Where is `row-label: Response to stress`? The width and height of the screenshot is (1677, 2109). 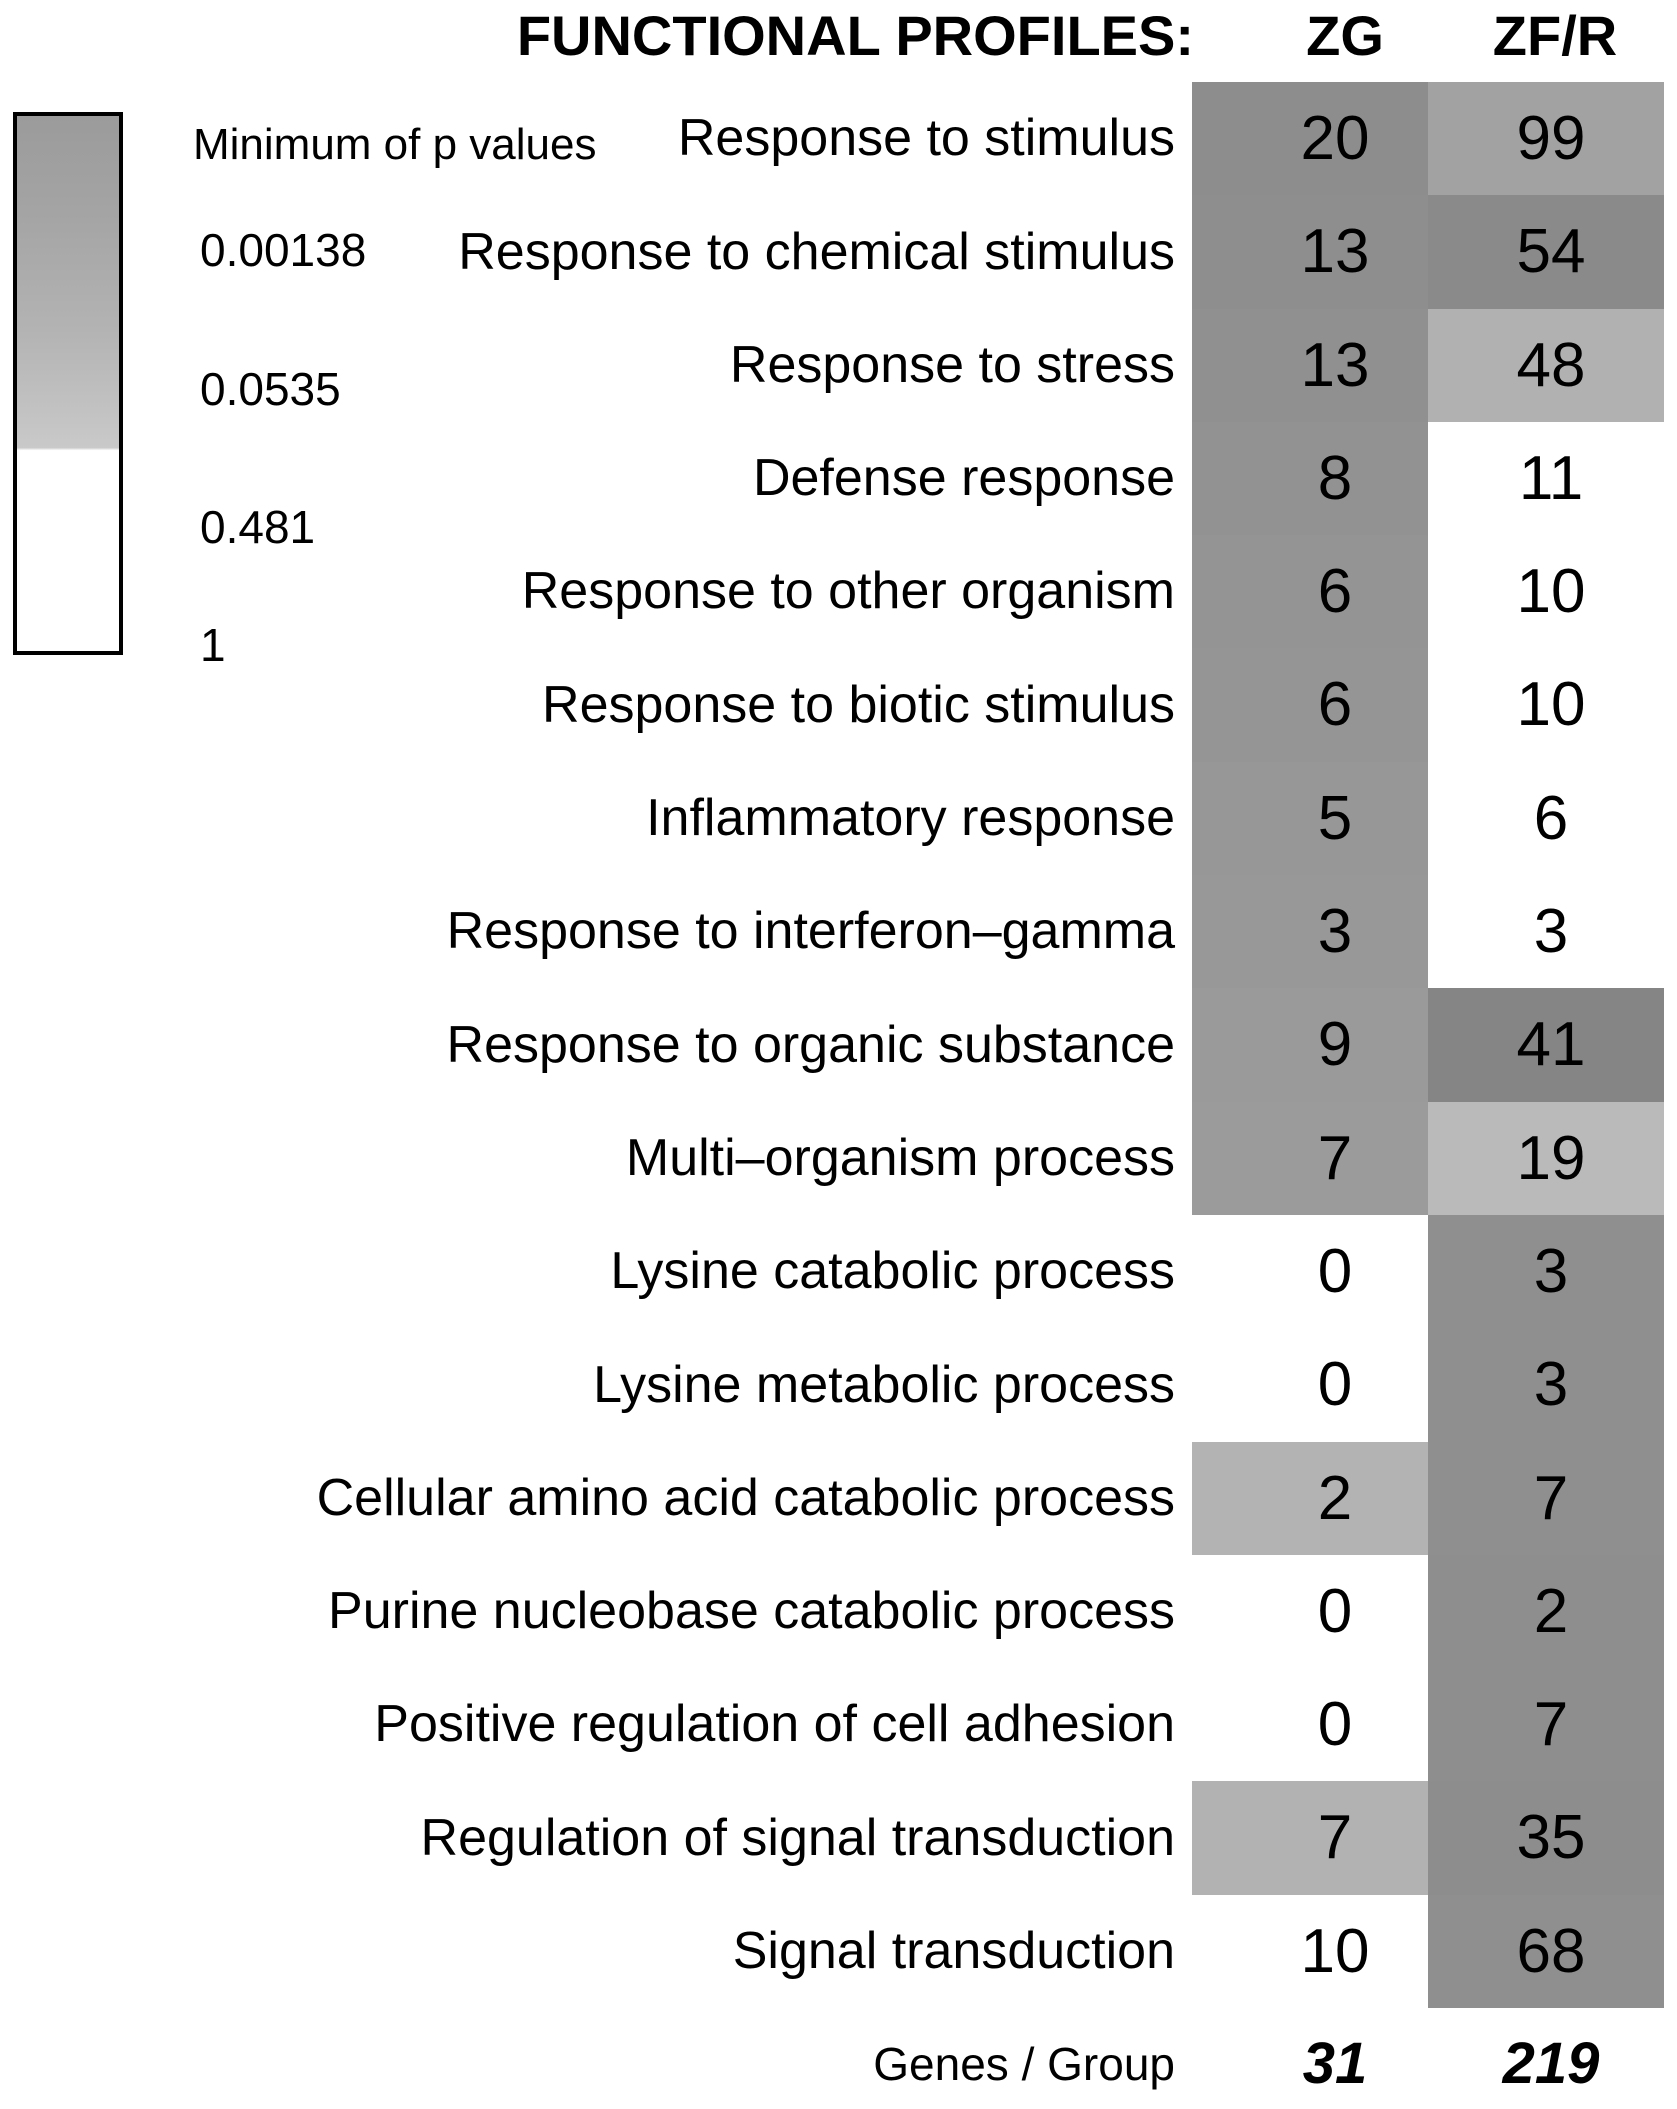
row-label: Response to stress is located at coordinates (952, 365).